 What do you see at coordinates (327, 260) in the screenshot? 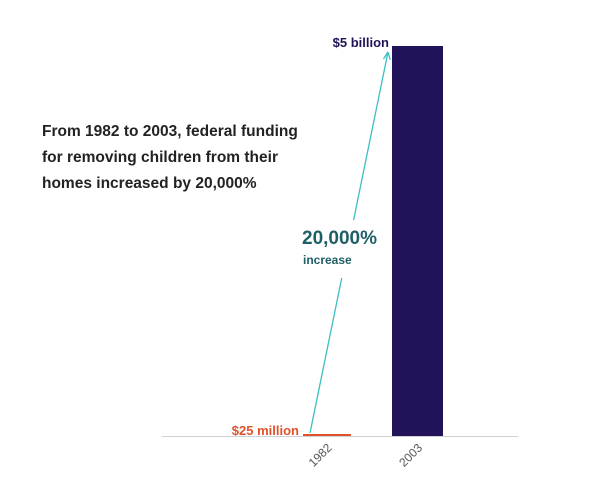
I see `annotation-text: increase` at bounding box center [327, 260].